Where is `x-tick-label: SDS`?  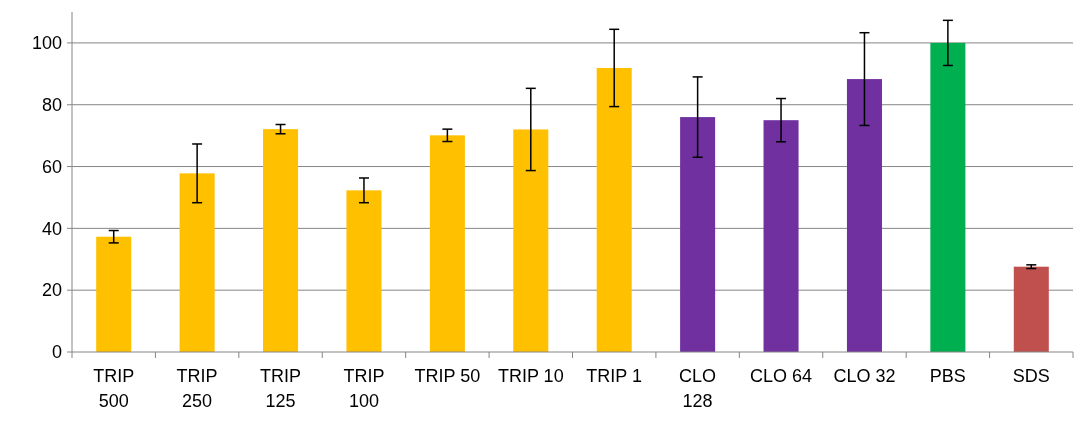
x-tick-label: SDS is located at coordinates (1031, 376).